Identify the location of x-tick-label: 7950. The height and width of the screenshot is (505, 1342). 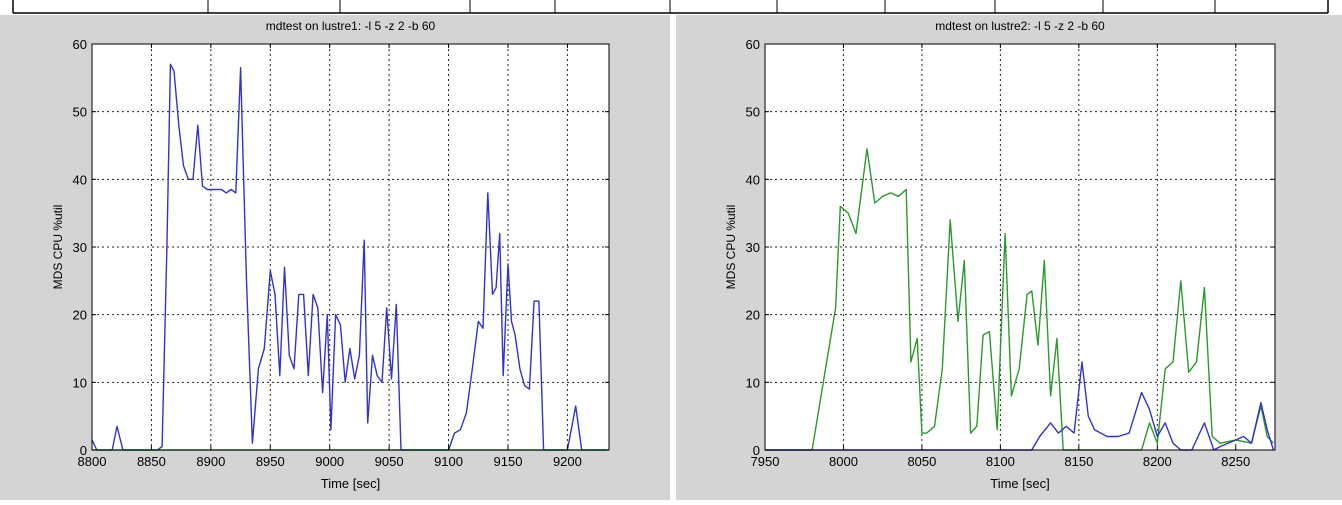
(765, 461).